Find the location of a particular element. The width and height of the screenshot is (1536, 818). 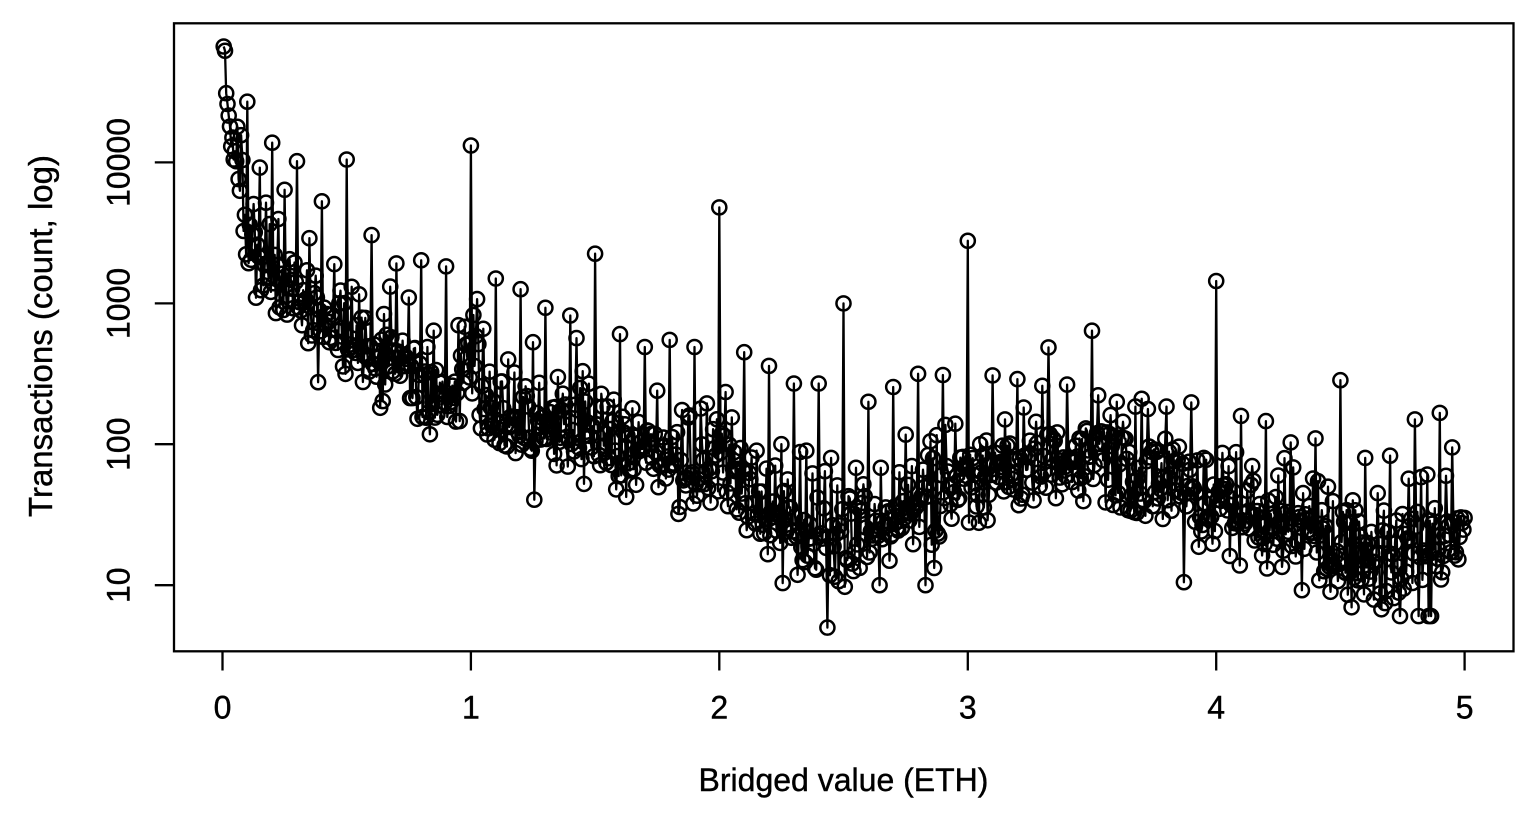

svg-text: 10 is located at coordinates (119, 585).